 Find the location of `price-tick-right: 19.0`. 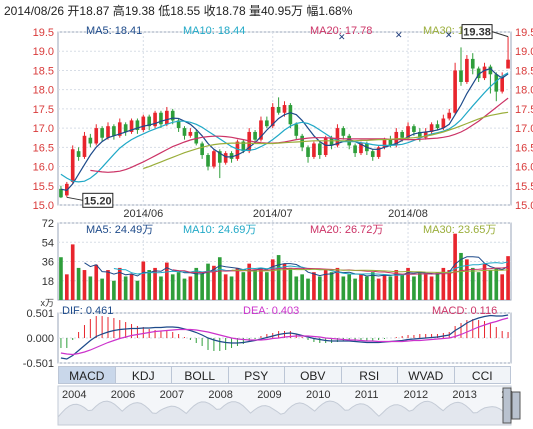

price-tick-right: 19.0 is located at coordinates (524, 52).